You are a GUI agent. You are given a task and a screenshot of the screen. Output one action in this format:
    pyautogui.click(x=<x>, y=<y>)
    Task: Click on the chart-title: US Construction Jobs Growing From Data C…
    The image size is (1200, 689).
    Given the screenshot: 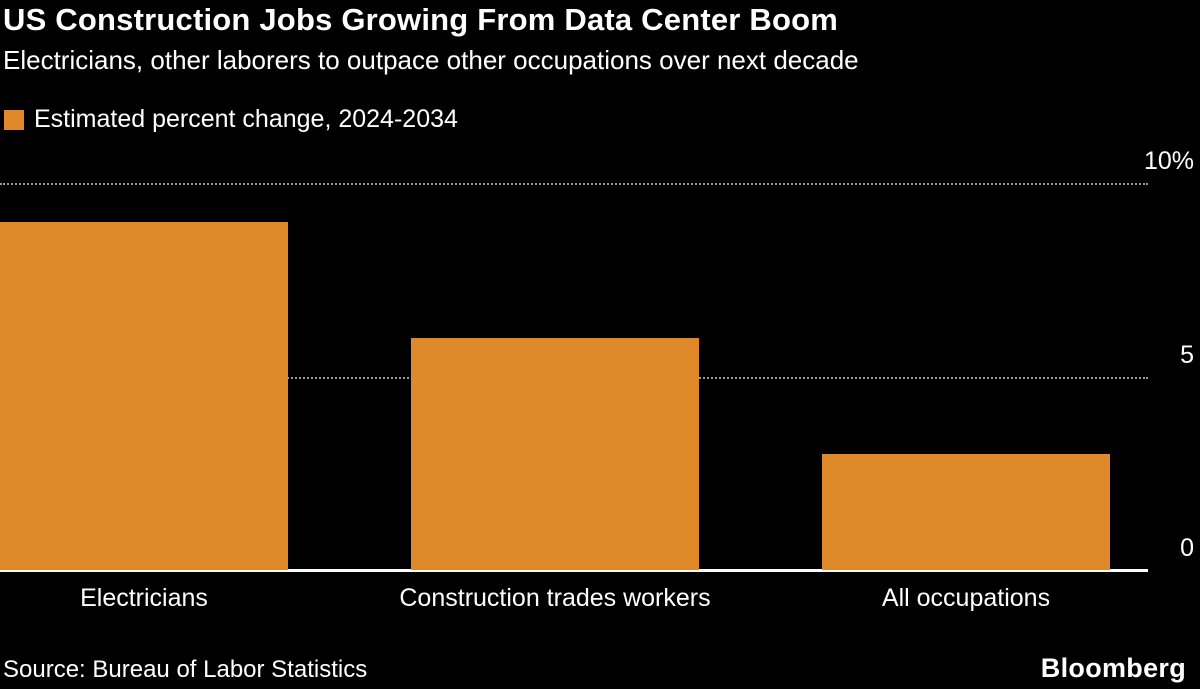 What is the action you would take?
    pyautogui.click(x=420, y=19)
    